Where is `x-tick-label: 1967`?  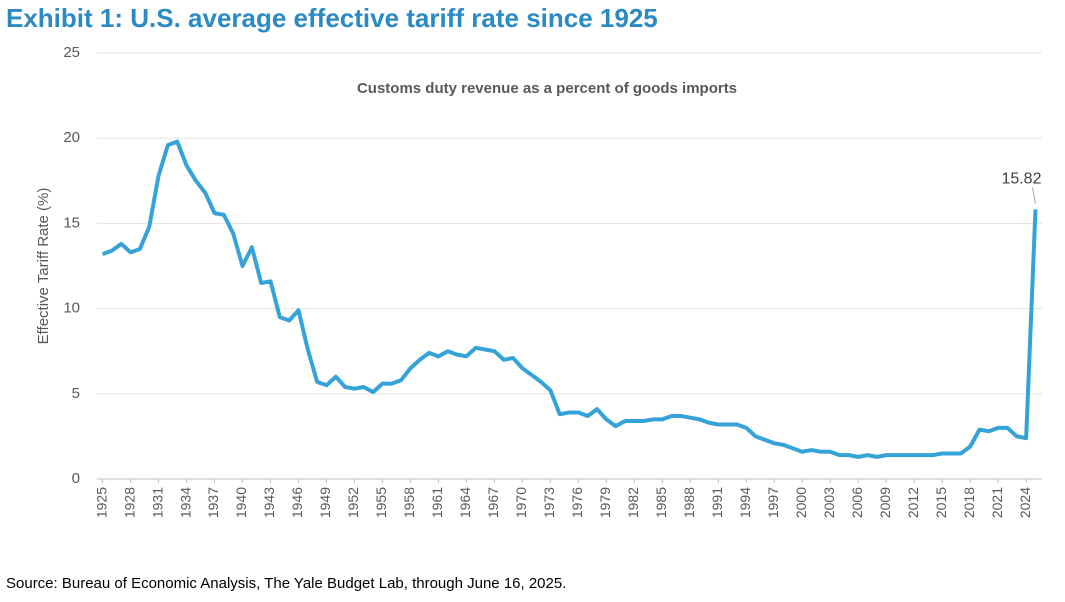
x-tick-label: 1967 is located at coordinates (493, 502).